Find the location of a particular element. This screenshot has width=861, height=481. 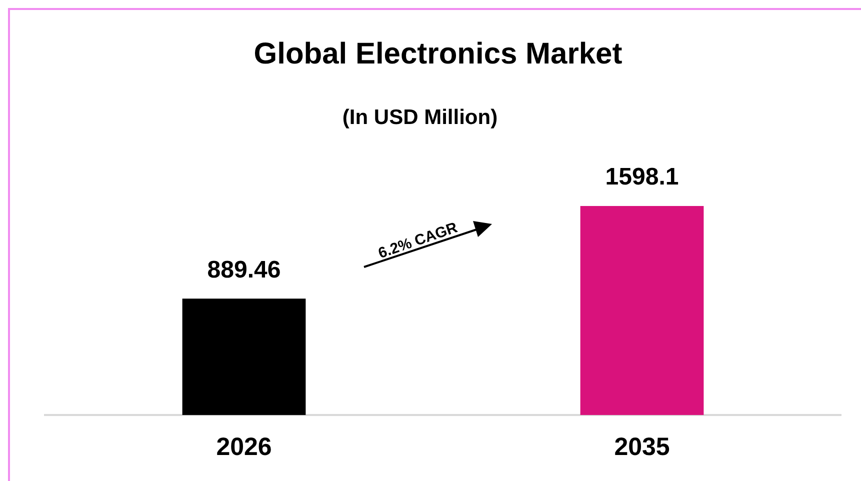

annotation: 6.2% CAGR is located at coordinates (418, 240).